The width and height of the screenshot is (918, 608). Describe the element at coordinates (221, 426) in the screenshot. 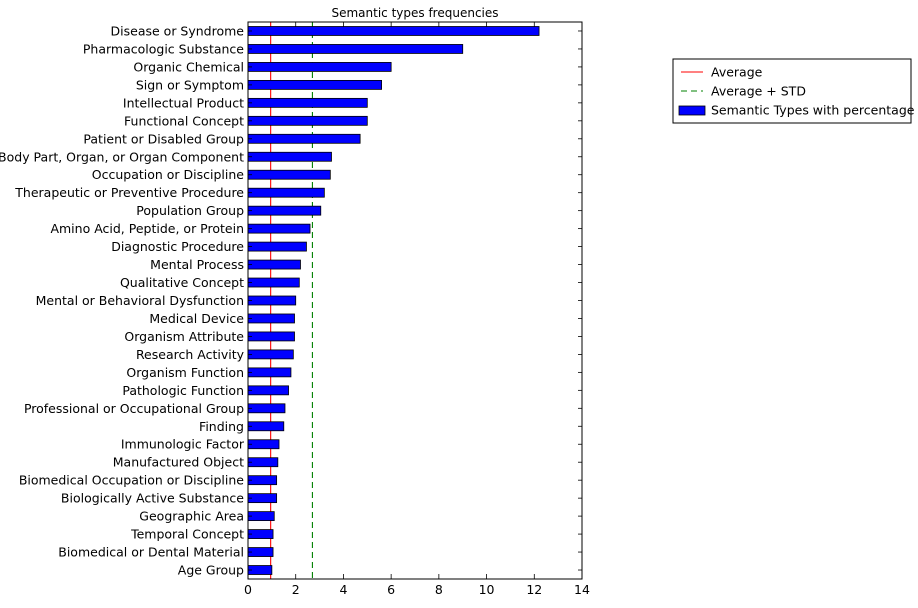

I see `category-label: Finding` at that location.